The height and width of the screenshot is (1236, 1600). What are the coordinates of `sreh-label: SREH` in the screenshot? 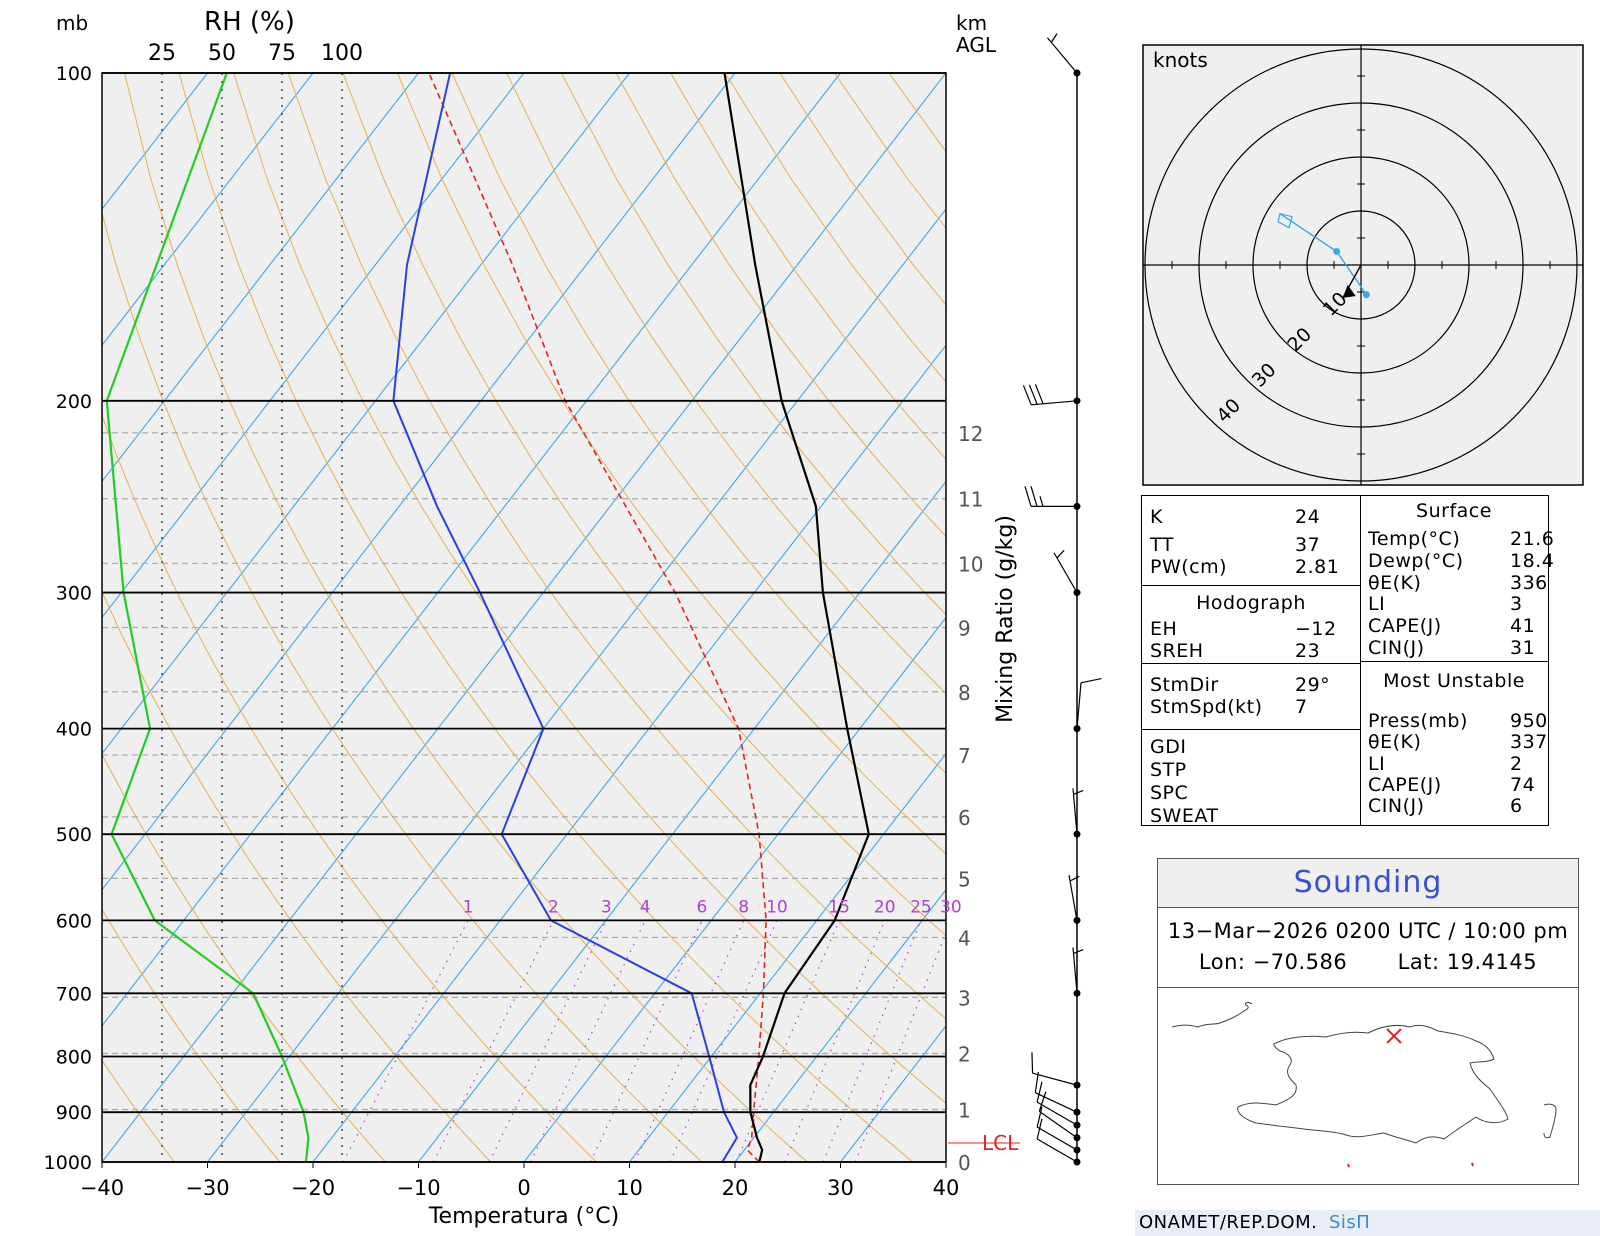 It's located at (1177, 651).